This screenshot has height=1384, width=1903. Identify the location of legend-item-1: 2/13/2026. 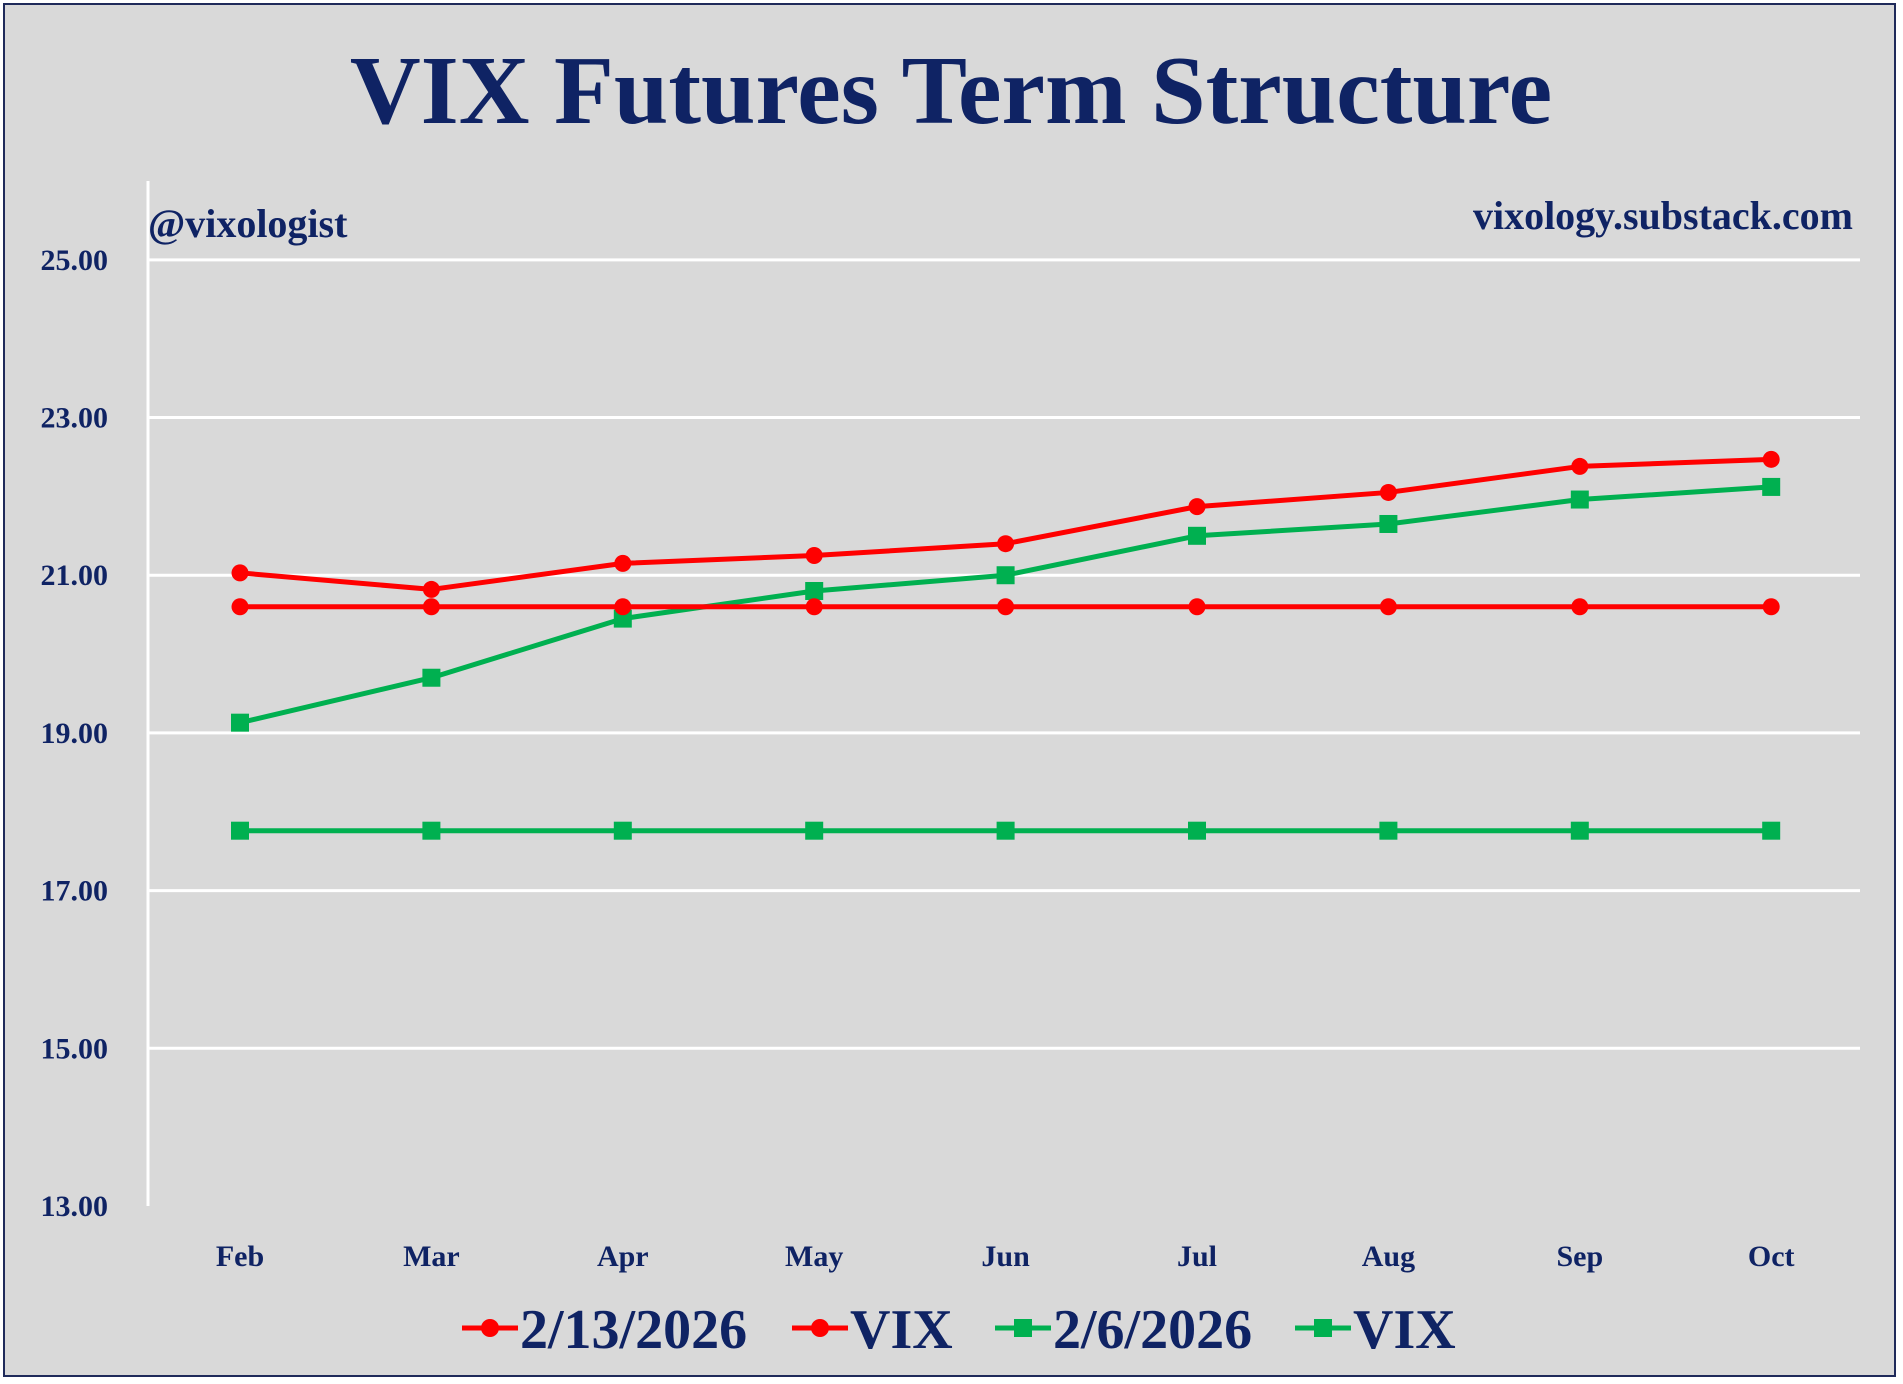
(604, 1330).